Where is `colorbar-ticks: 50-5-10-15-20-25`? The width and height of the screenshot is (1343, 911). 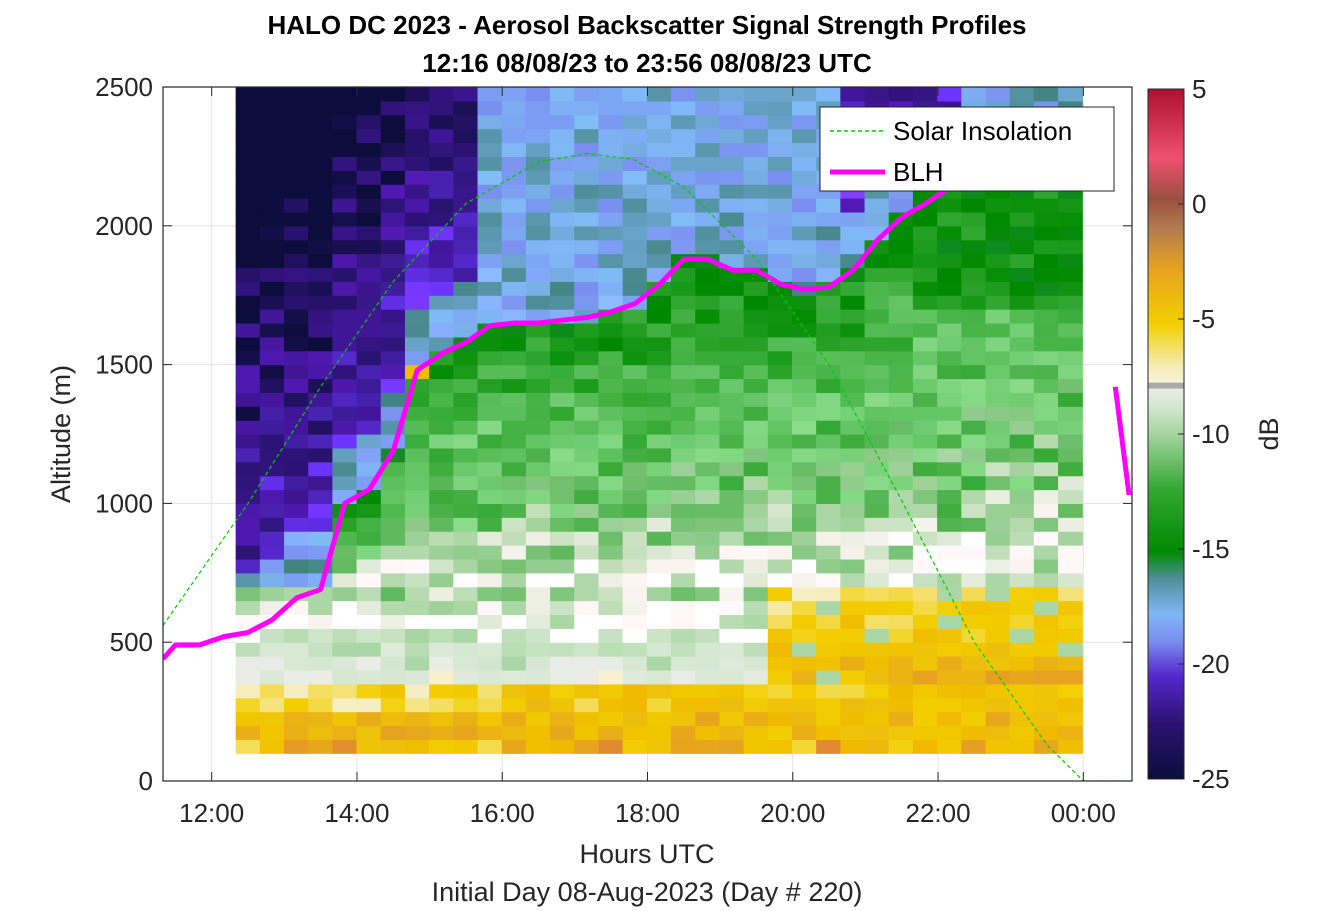
colorbar-ticks: 50-5-10-15-20-25 is located at coordinates (1204, 434).